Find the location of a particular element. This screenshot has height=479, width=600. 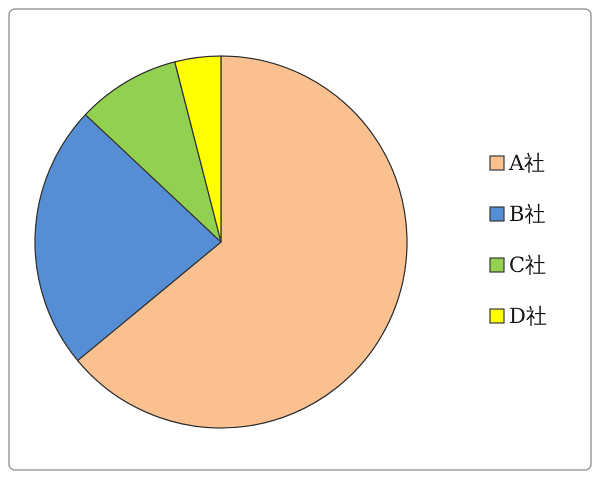

legend-label: B社 is located at coordinates (527, 214).